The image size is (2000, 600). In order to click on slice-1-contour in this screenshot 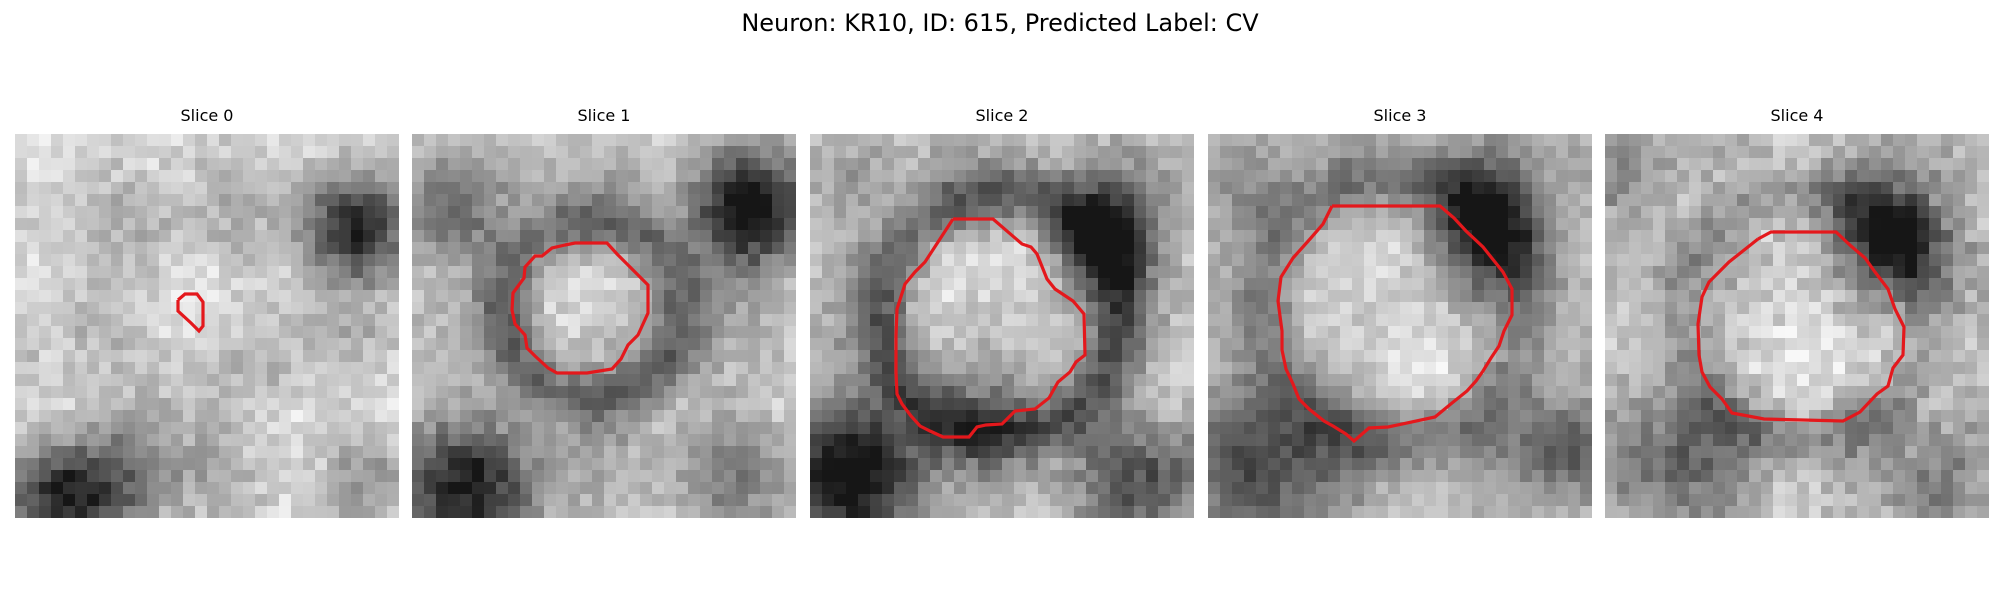, I will do `click(580, 308)`.